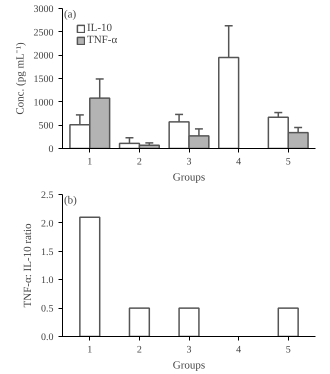 This screenshot has width=330, height=374. What do you see at coordinates (47, 309) in the screenshot?
I see `y-tick-label: 0.5` at bounding box center [47, 309].